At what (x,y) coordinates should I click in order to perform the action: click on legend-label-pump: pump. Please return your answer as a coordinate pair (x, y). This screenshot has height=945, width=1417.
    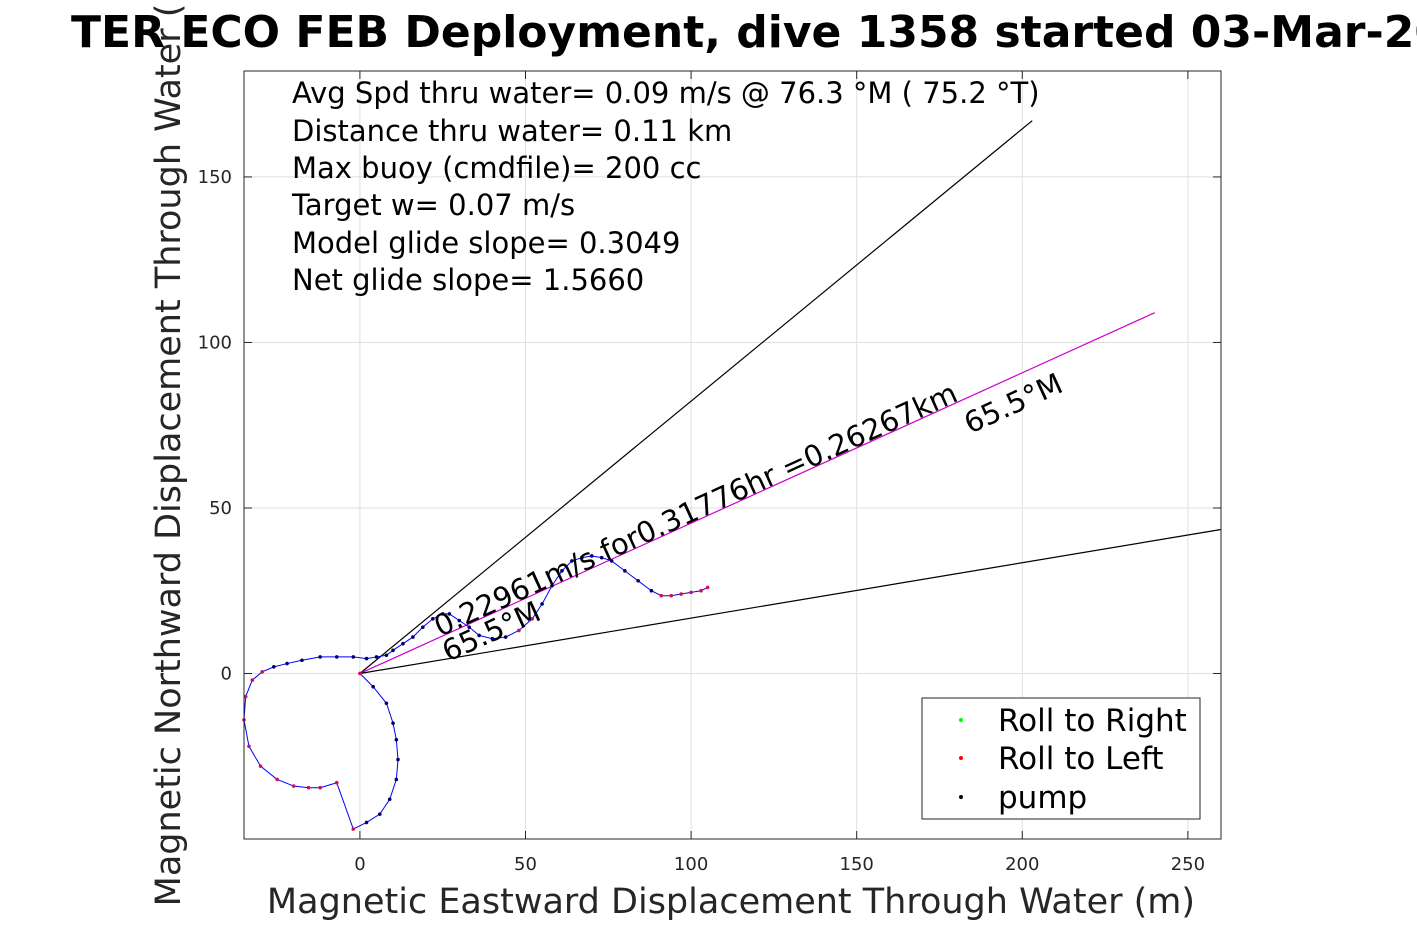
    Looking at the image, I should click on (1042, 798).